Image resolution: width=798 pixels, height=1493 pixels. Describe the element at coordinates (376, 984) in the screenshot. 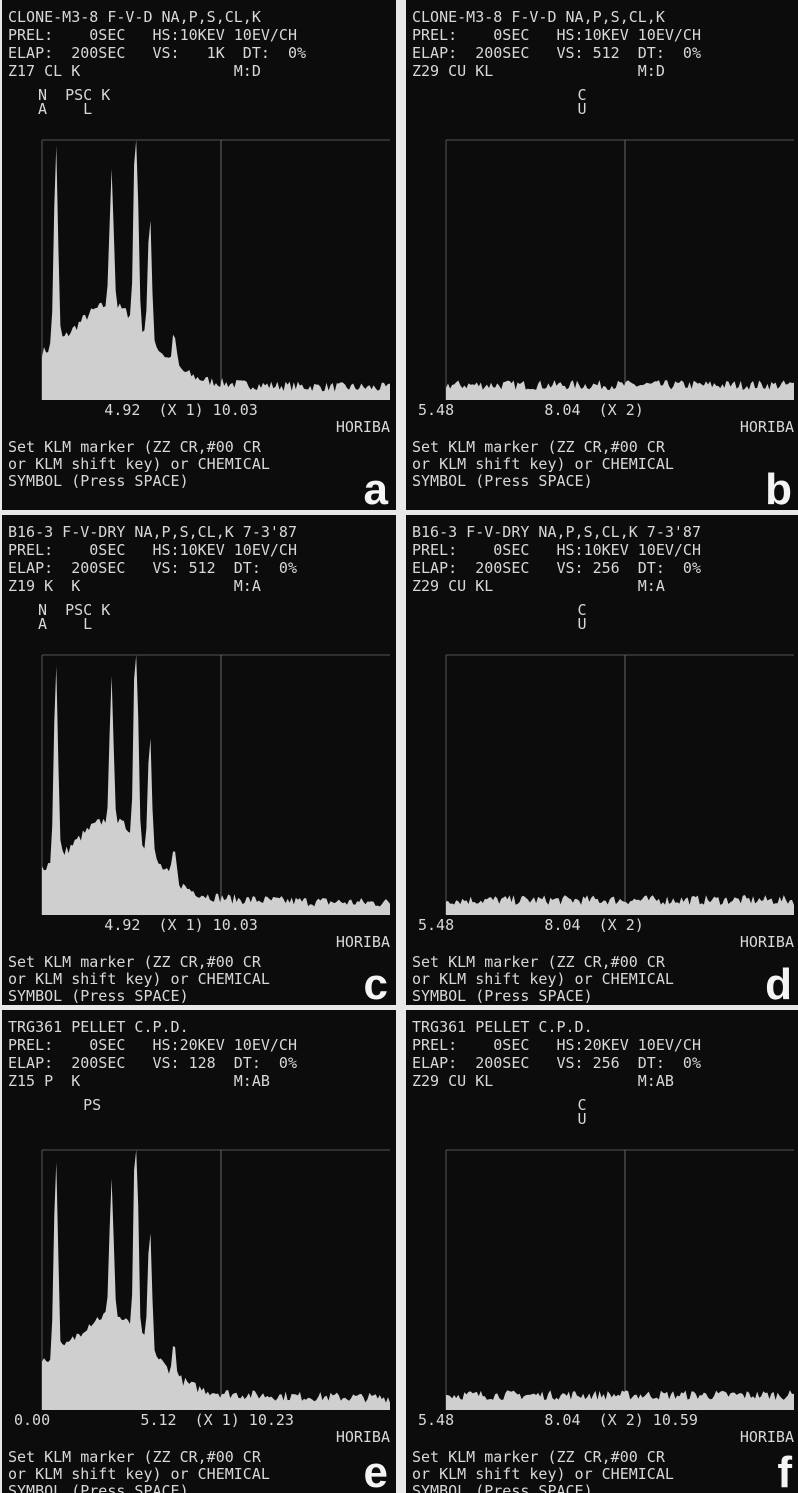

I see `panel-letter: c` at that location.